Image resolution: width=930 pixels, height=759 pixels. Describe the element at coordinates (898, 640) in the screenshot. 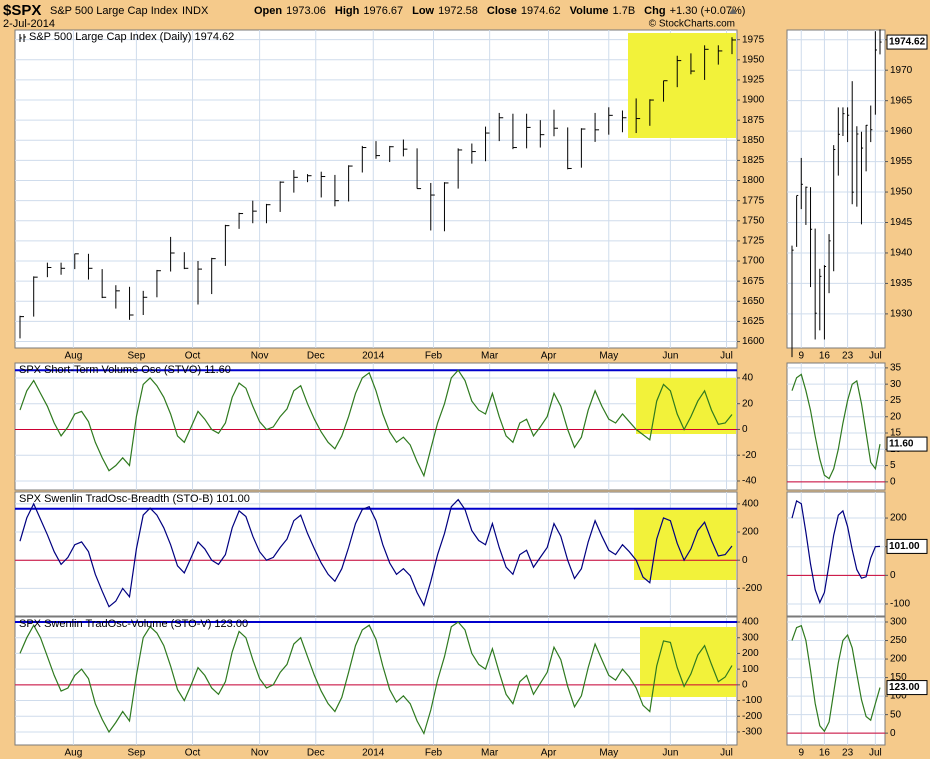

I see `y-tick-label: 250` at that location.